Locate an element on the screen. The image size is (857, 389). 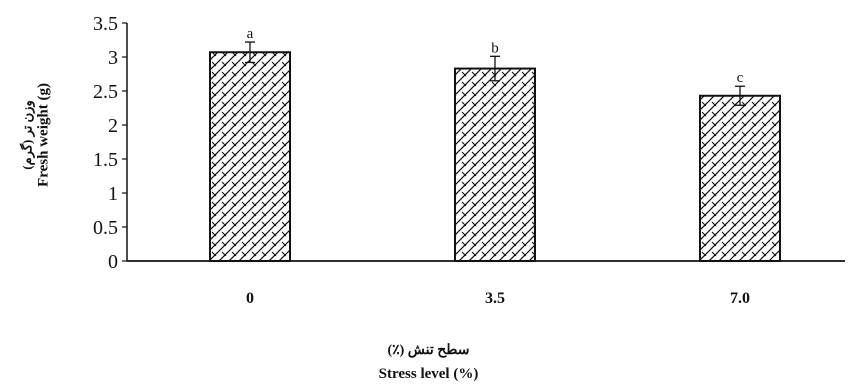
significance-letter: a is located at coordinates (250, 34).